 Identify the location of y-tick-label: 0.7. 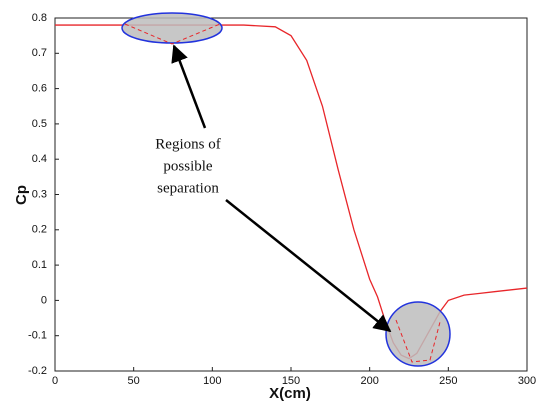
(39, 53).